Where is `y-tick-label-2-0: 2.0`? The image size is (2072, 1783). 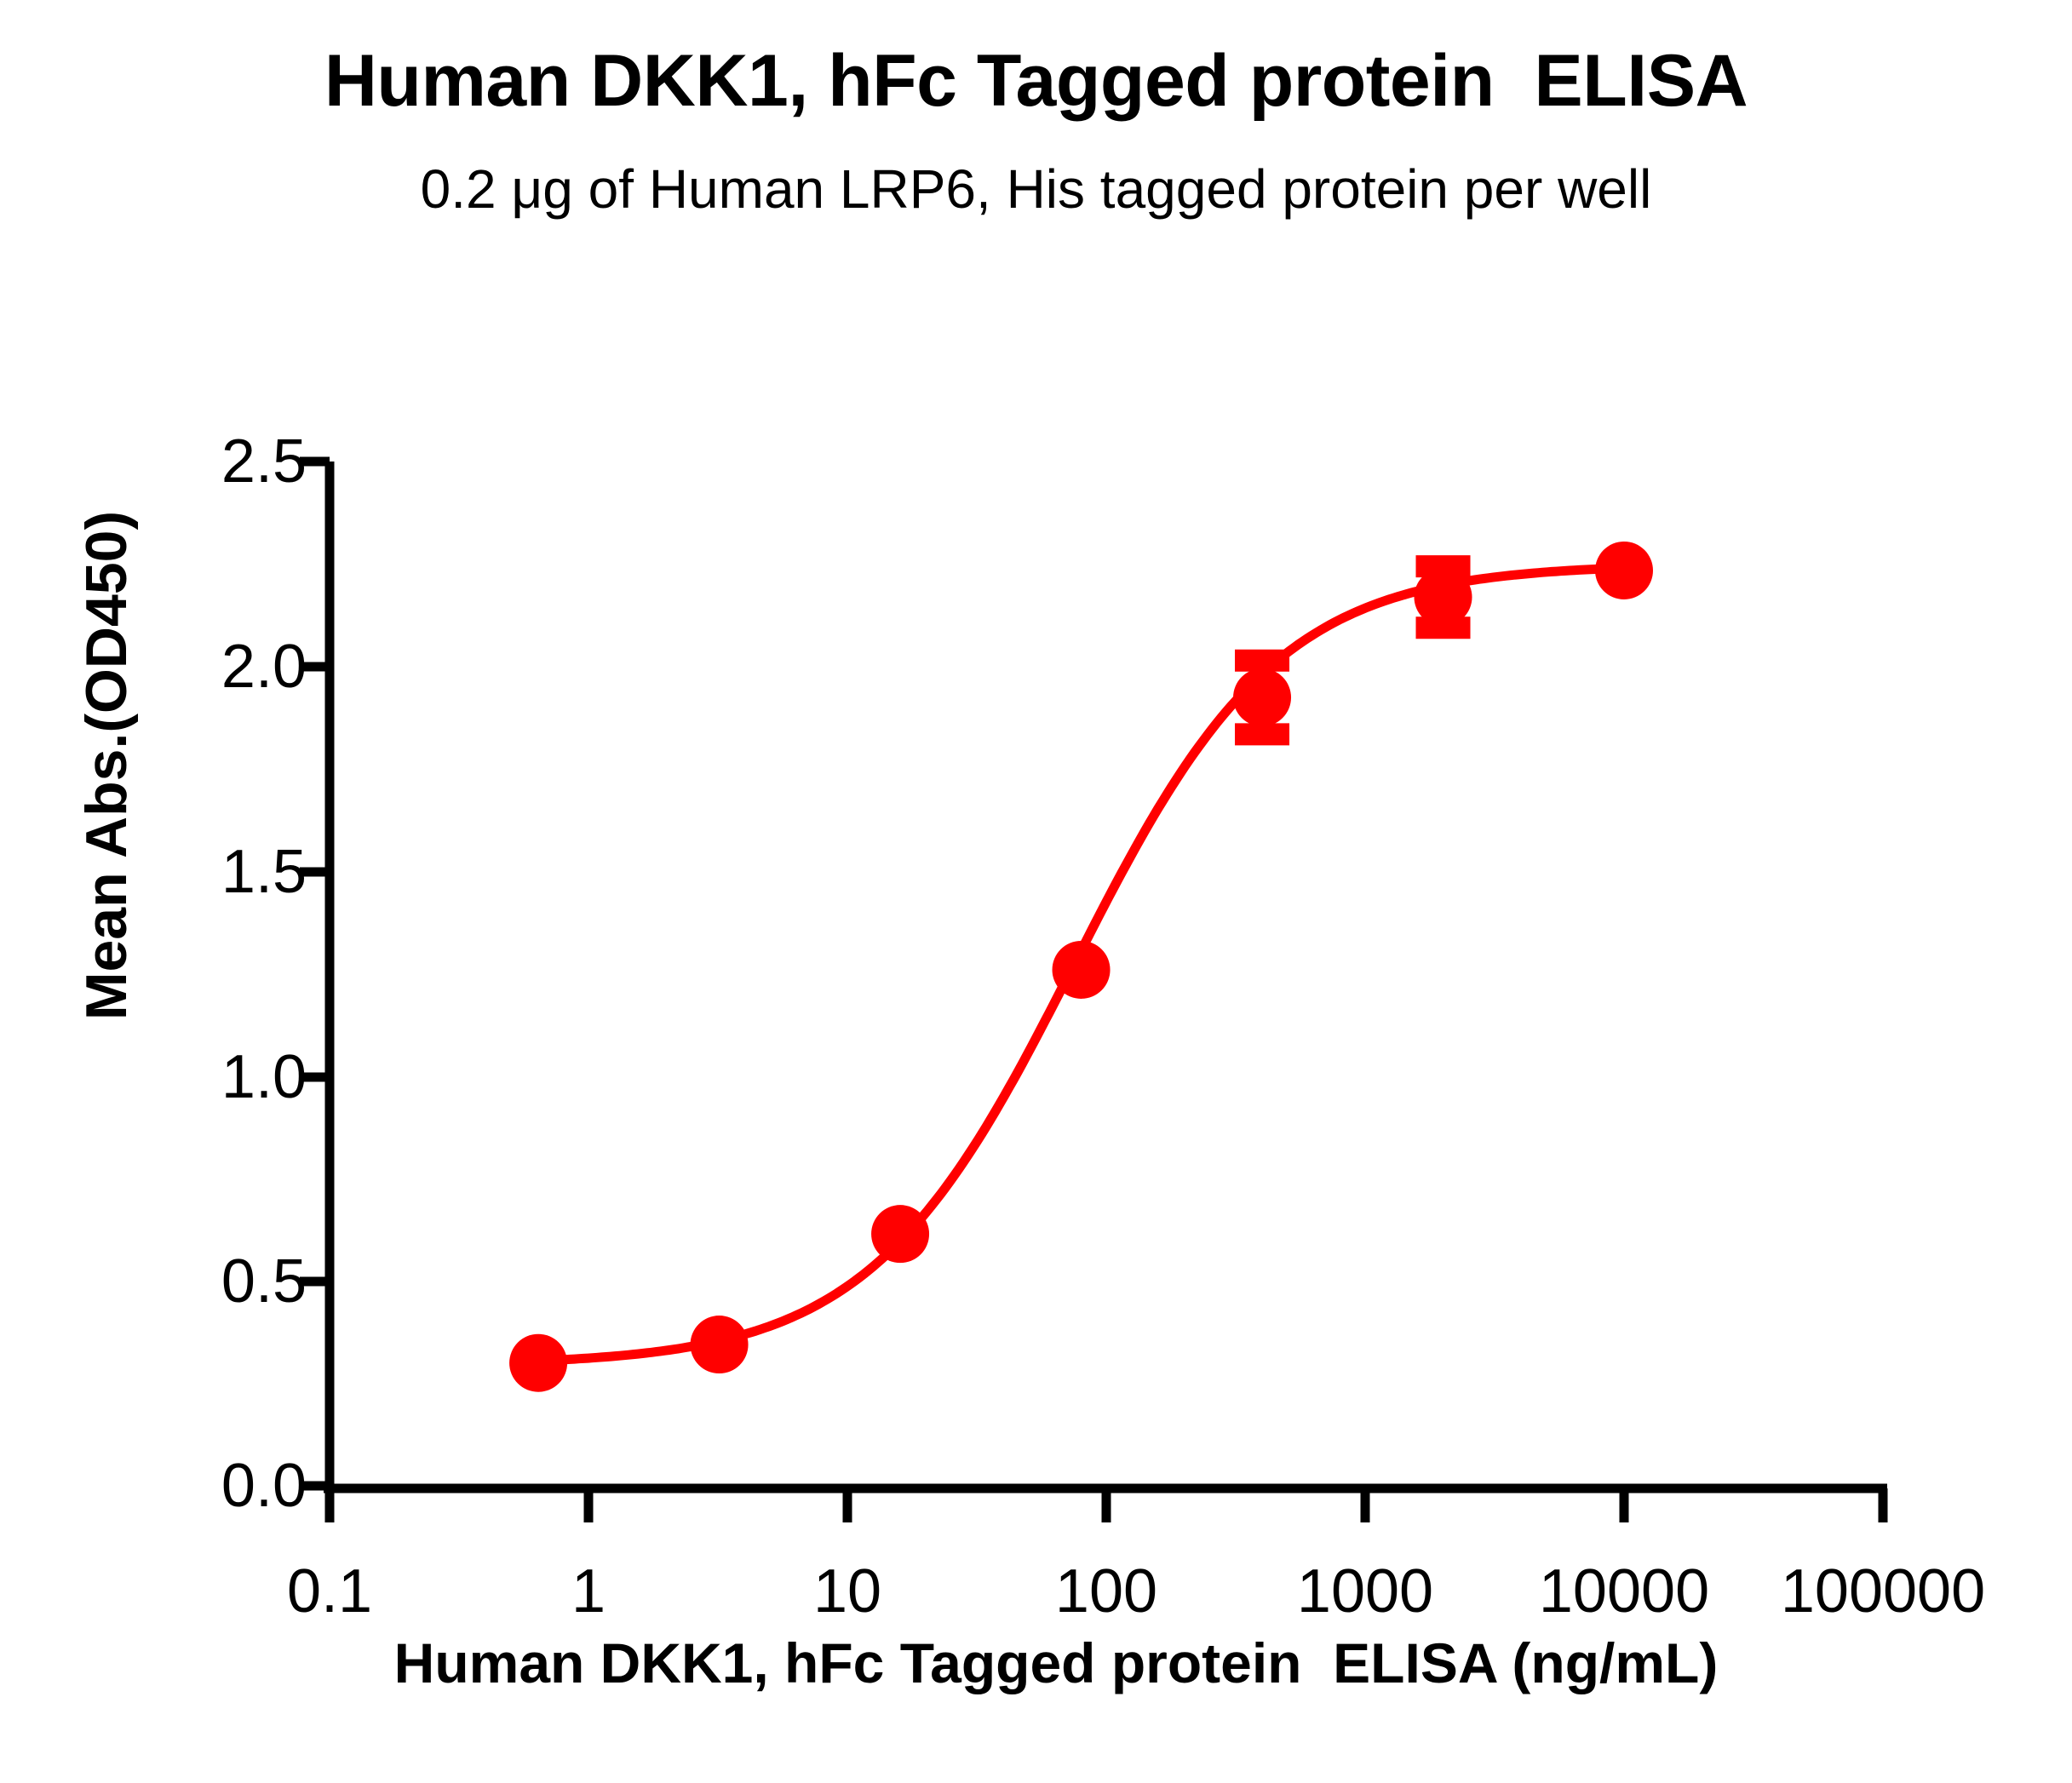 y-tick-label-2-0: 2.0 is located at coordinates (264, 667).